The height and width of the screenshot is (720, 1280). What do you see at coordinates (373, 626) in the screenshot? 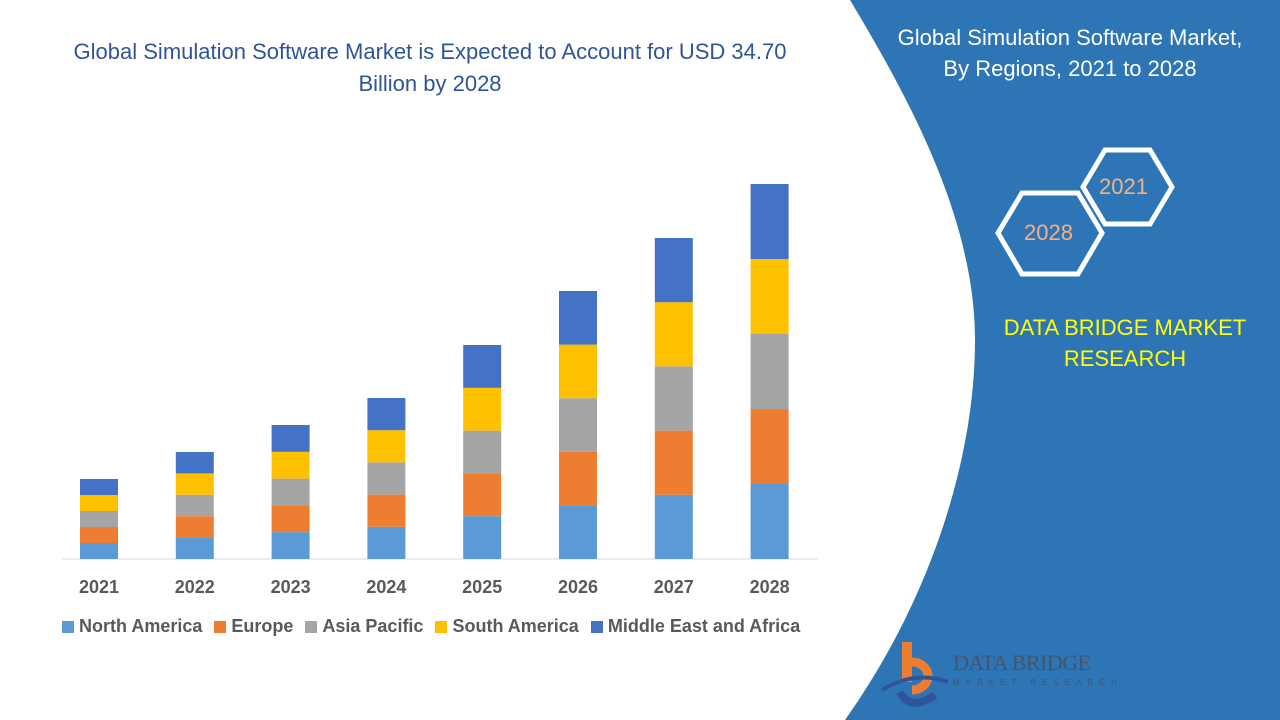
I see `legend-label: Asia Pacific` at bounding box center [373, 626].